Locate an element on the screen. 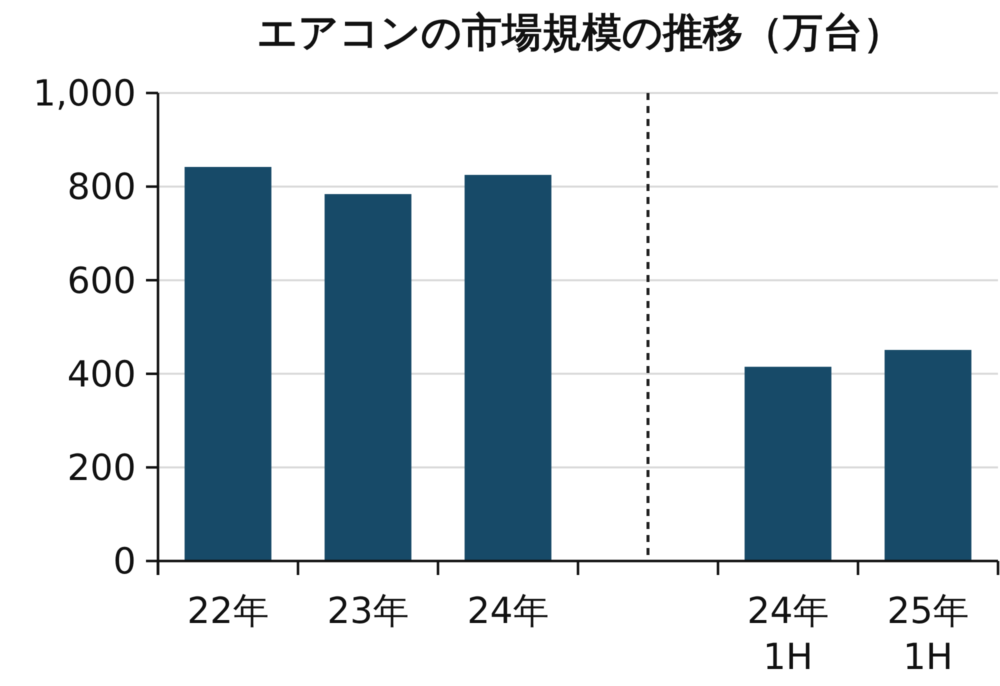  y-tick-label: 200 is located at coordinates (101, 468).